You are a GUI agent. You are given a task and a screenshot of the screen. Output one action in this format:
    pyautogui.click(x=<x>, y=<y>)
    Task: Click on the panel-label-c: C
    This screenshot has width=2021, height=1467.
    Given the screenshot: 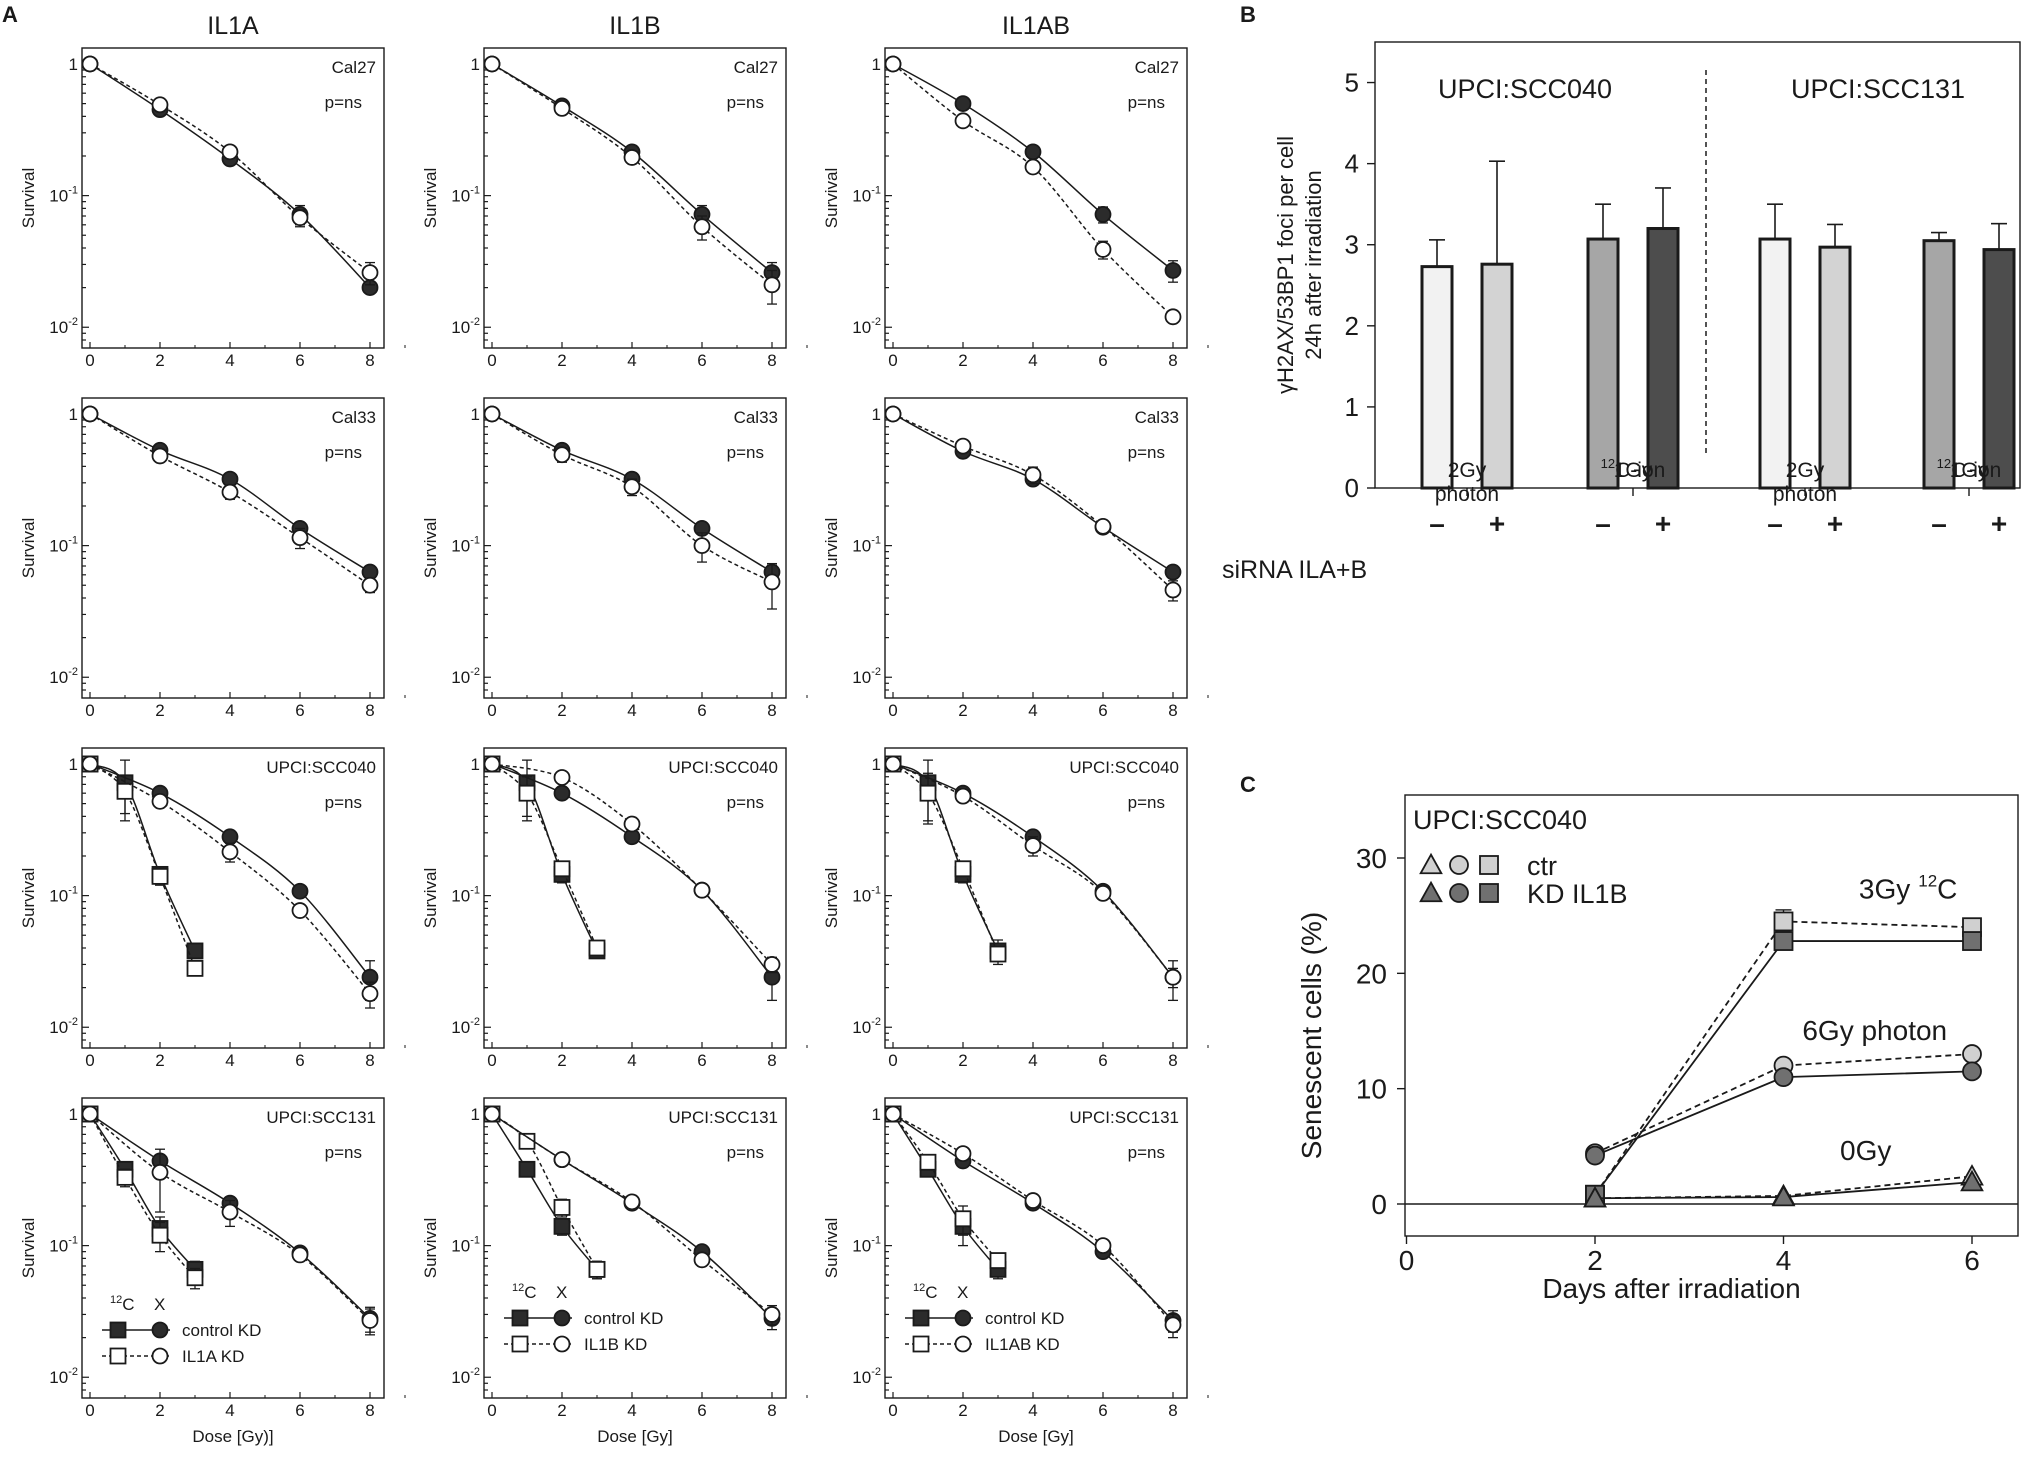 What is the action you would take?
    pyautogui.click(x=1248, y=784)
    